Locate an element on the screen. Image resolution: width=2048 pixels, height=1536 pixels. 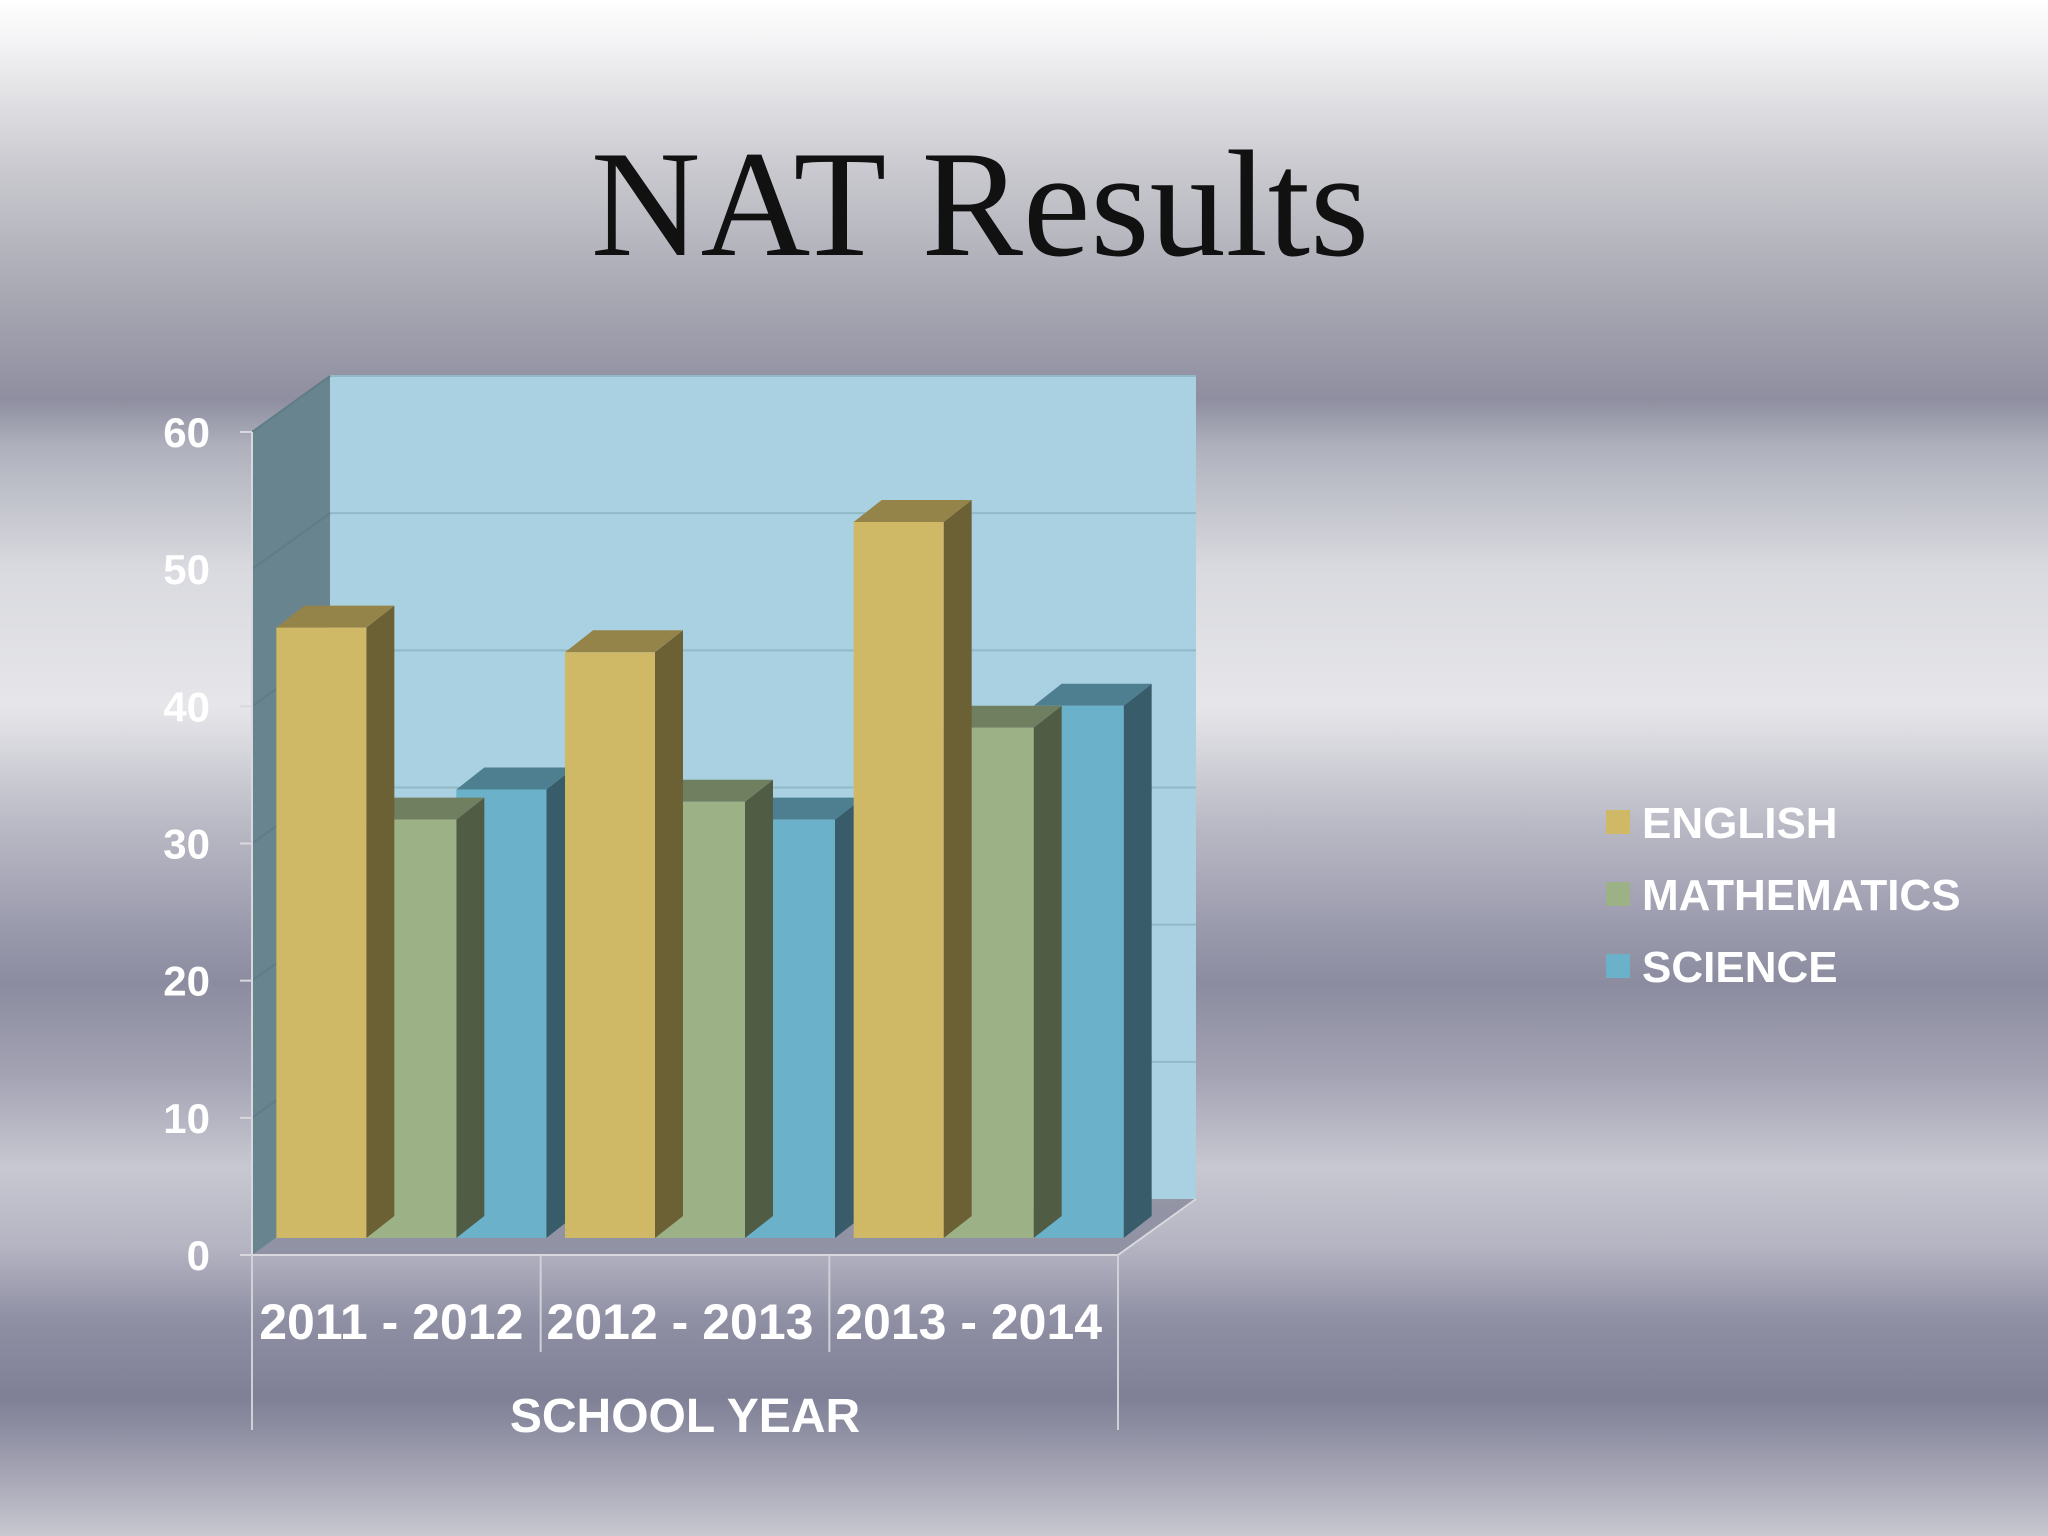
x-category-label: 2011 - 2012 is located at coordinates (391, 1322).